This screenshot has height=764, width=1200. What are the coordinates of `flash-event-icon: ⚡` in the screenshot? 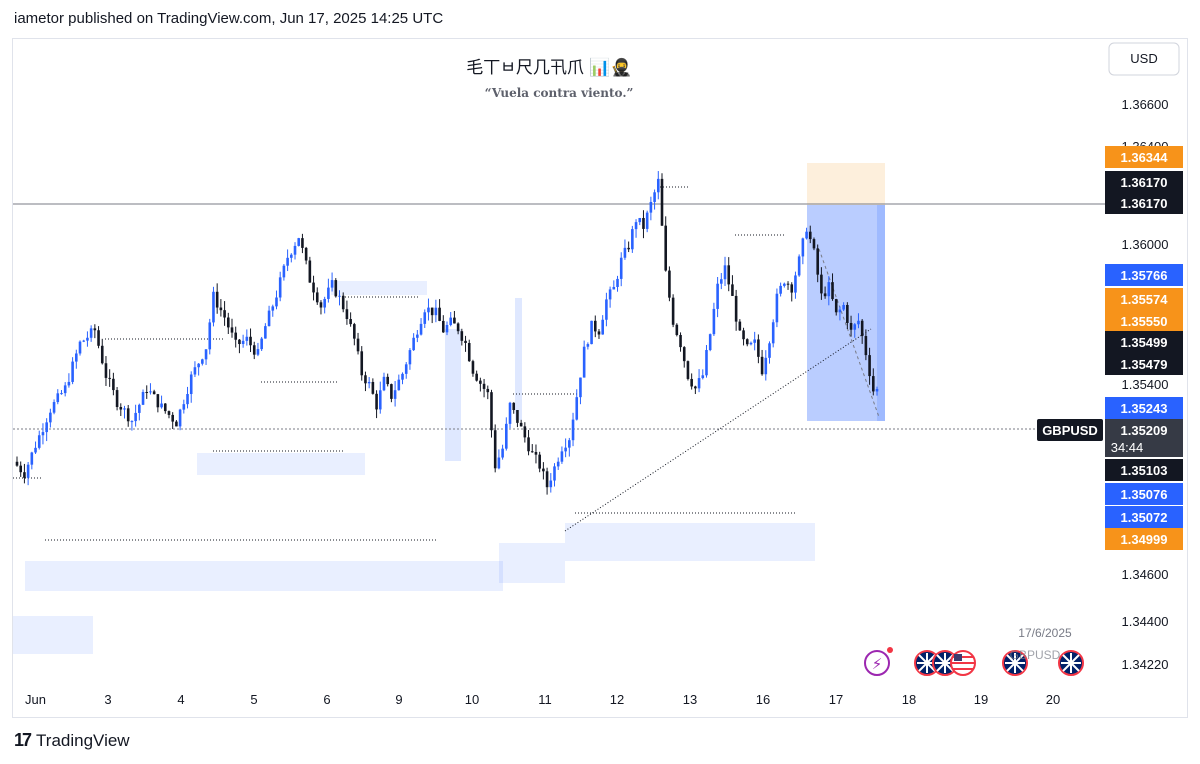 It's located at (878, 661).